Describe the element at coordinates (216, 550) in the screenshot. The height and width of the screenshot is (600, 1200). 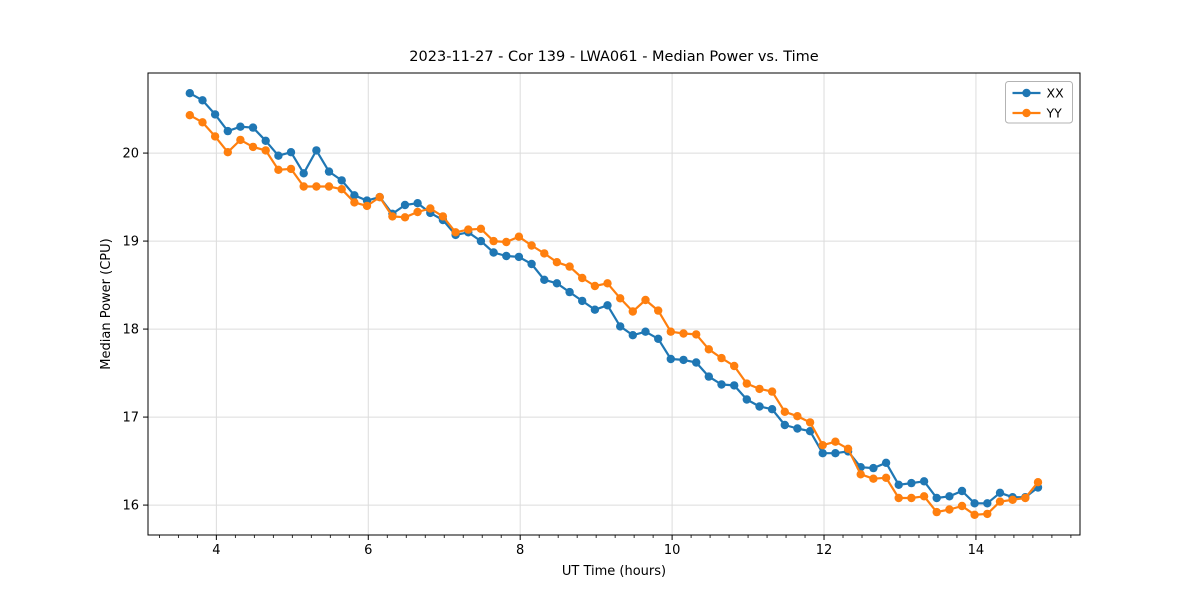
I see `x-tick-label: 4` at that location.